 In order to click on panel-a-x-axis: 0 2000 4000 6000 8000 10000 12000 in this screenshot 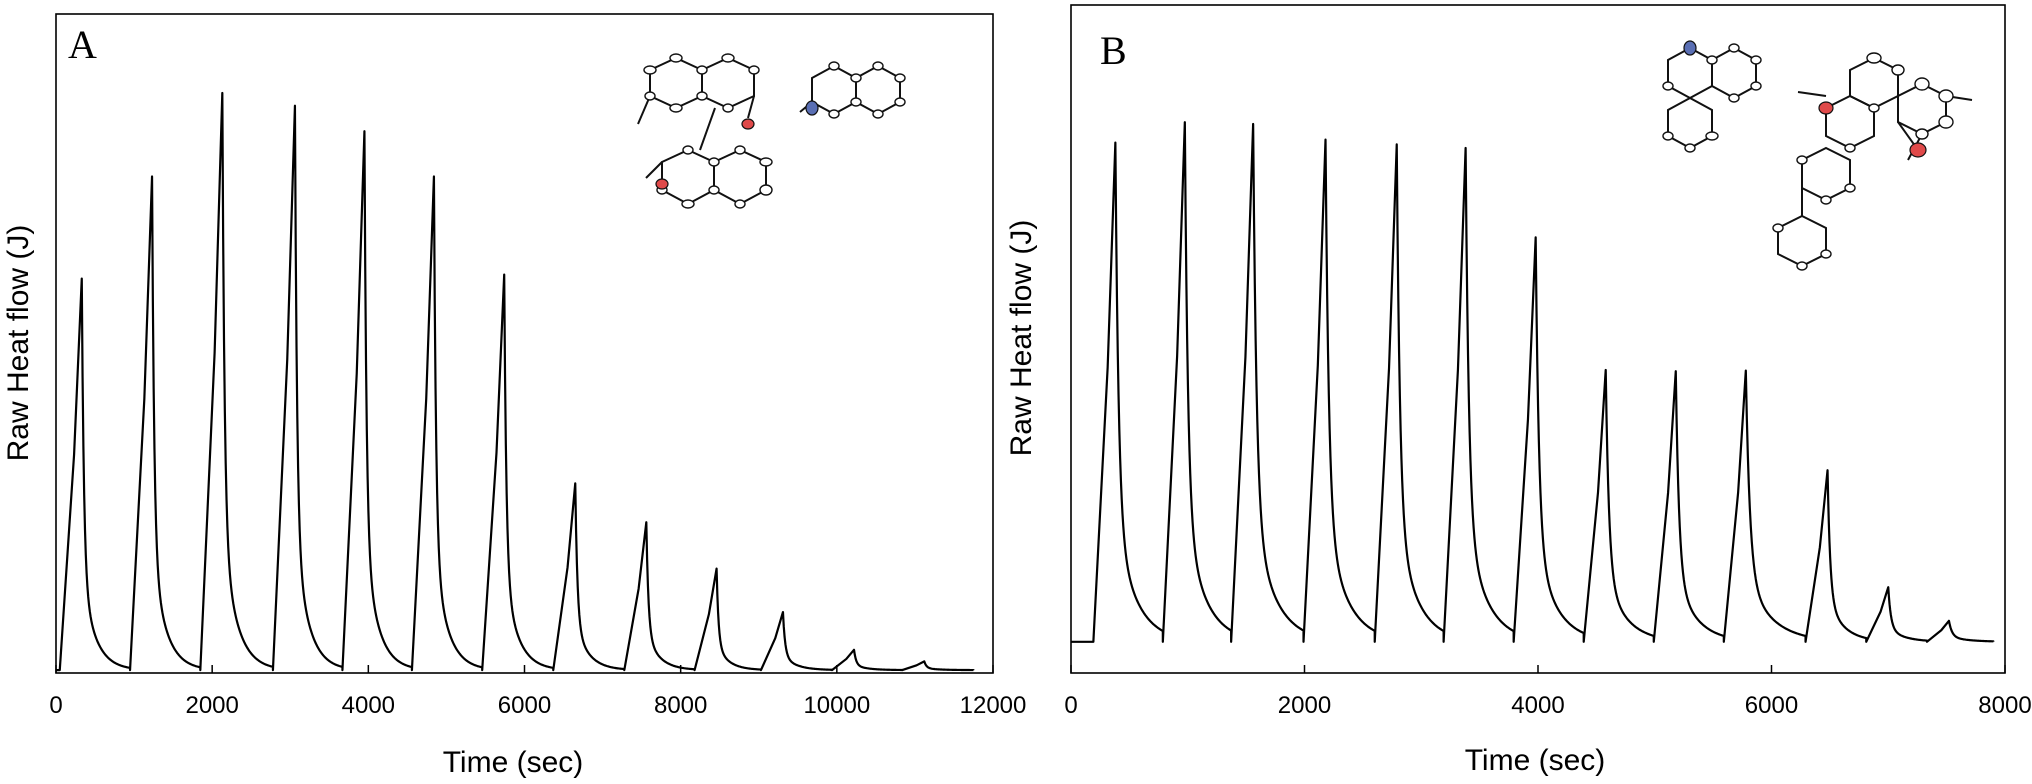, I will do `click(537, 692)`.